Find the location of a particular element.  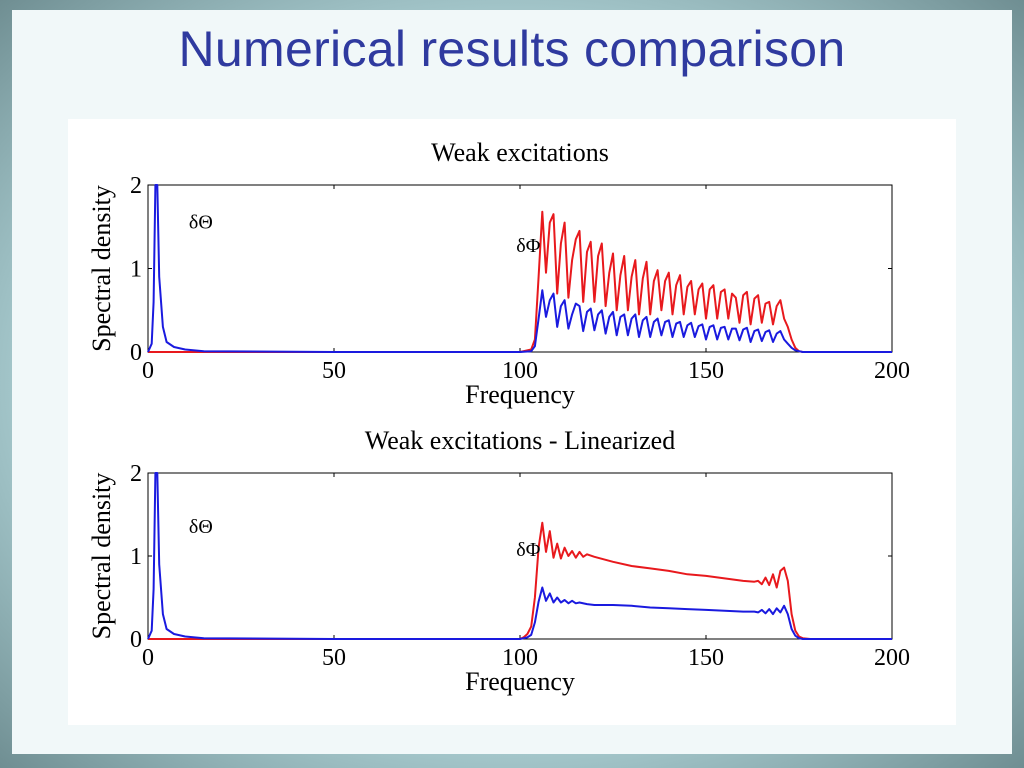

chart1-ytick-label: 1 is located at coordinates (136, 270).